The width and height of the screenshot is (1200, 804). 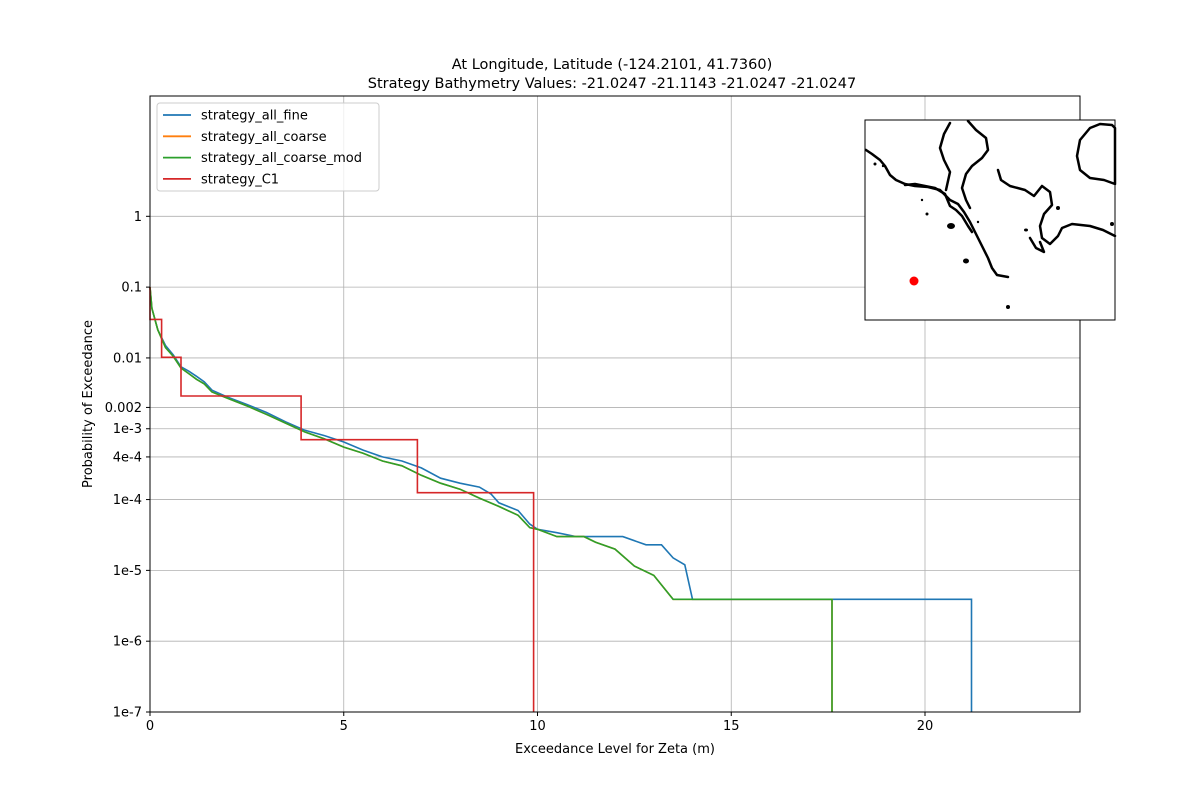 I want to click on legend-label: strategy_all_coarse_mod, so click(x=281, y=158).